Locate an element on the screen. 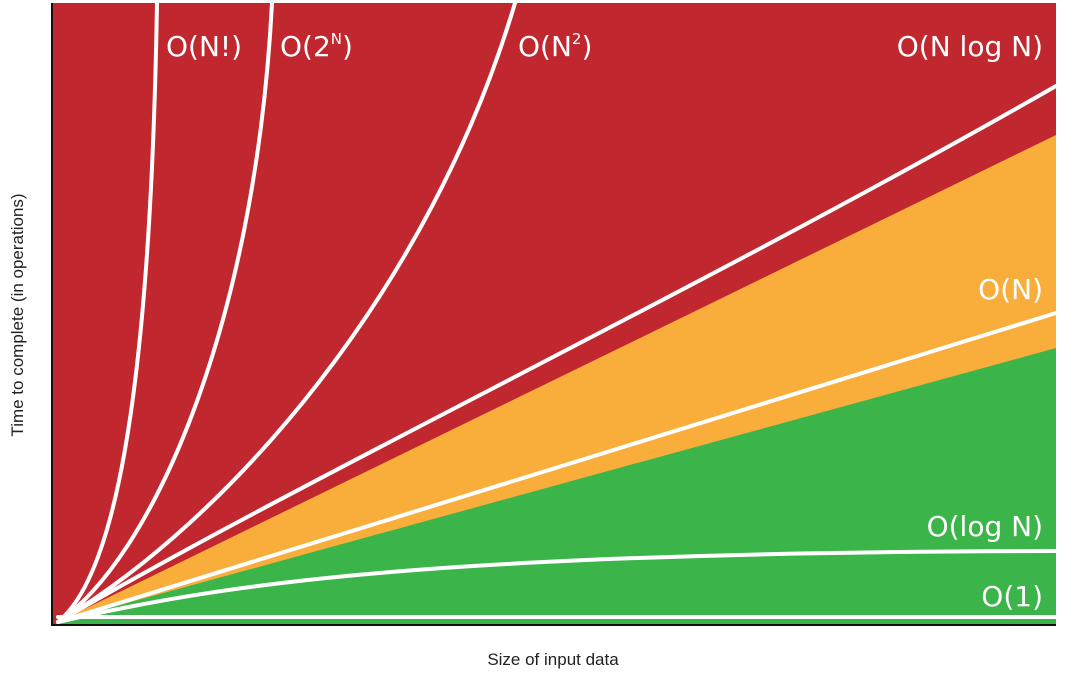 This screenshot has height=673, width=1072. curve-logarithmic is located at coordinates (557, 586).